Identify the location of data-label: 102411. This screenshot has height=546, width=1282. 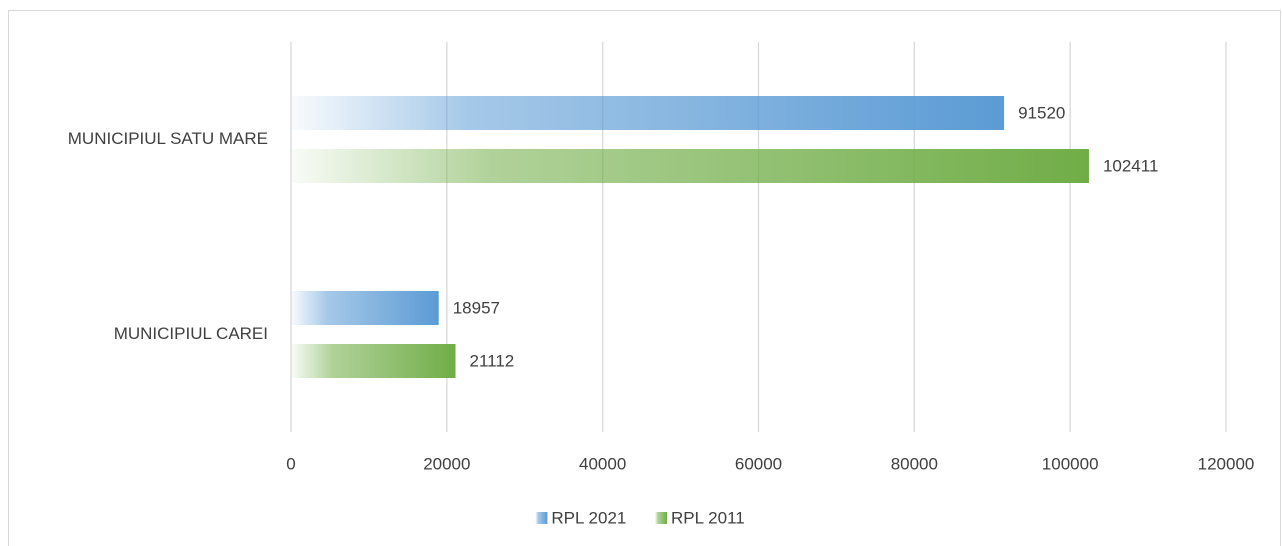
(1130, 165).